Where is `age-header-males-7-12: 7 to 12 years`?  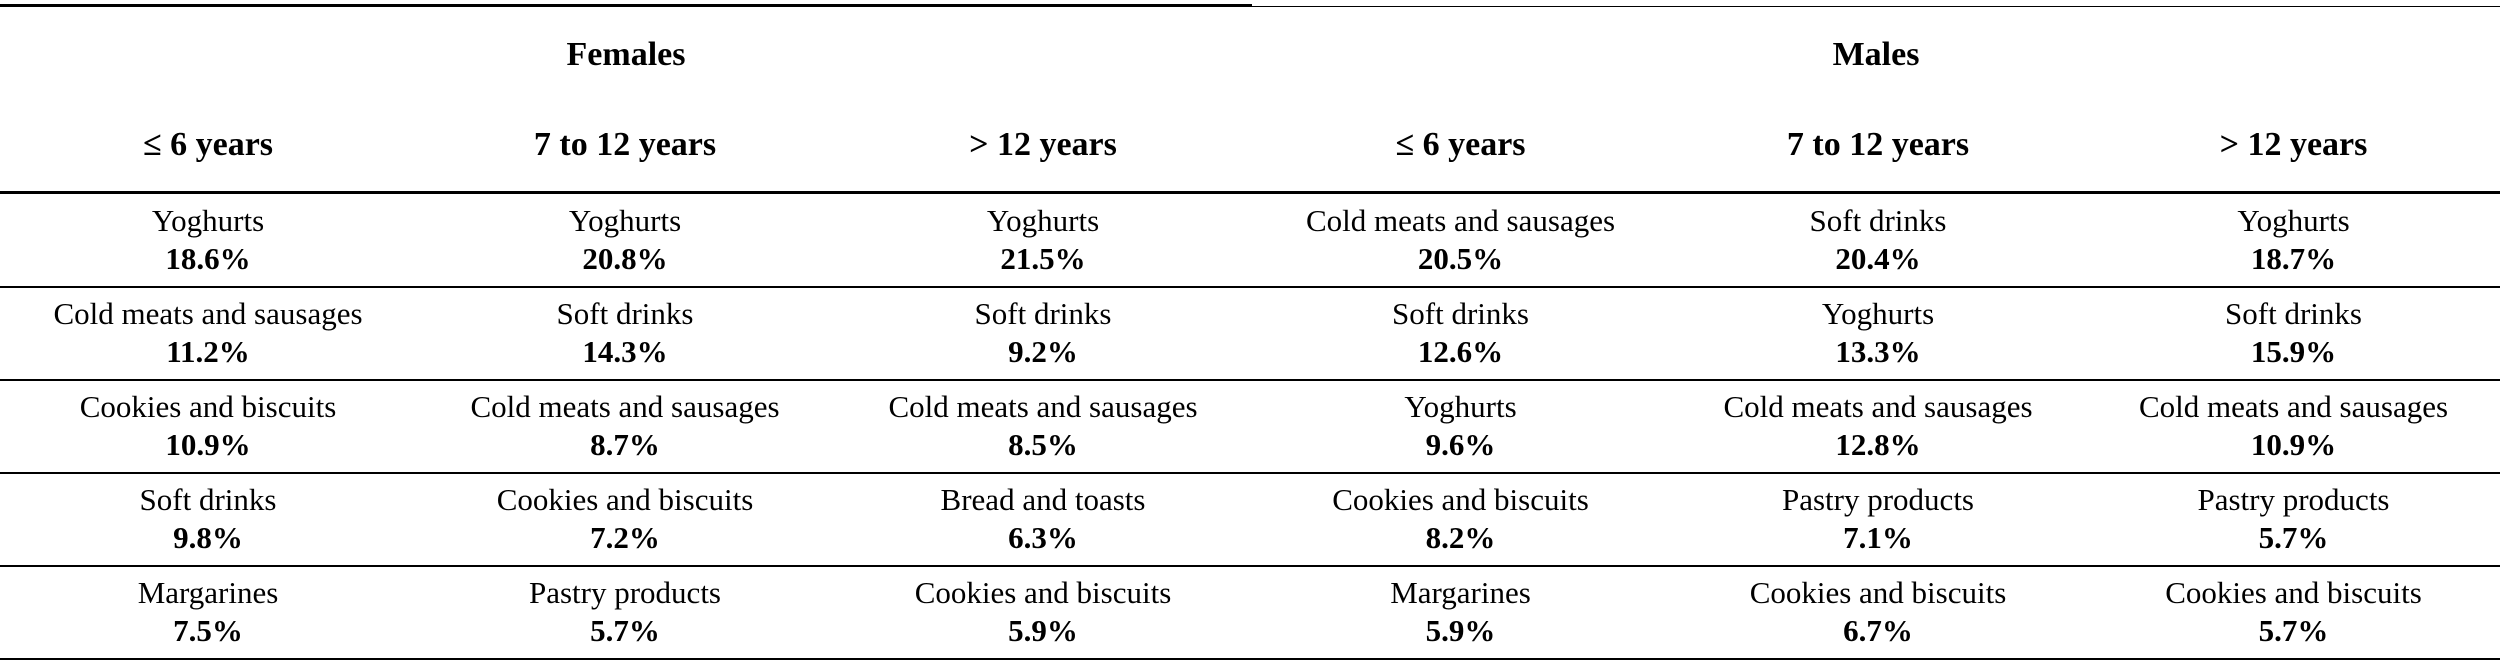
age-header-males-7-12: 7 to 12 years is located at coordinates (1878, 144).